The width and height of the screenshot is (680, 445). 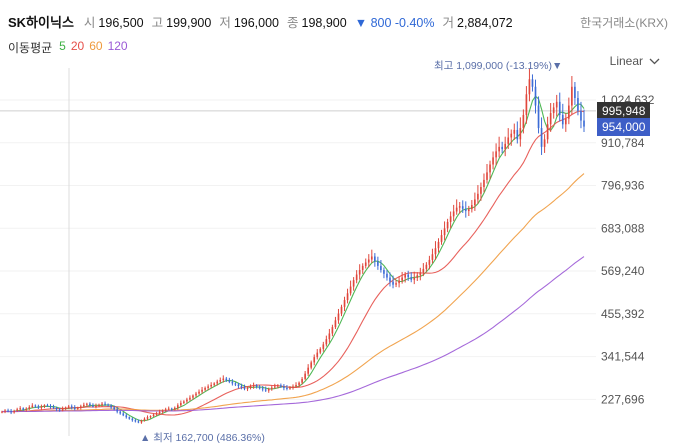 What do you see at coordinates (68, 47) in the screenshot?
I see `moving-average-legend: 이동평균 5 20 60 120` at bounding box center [68, 47].